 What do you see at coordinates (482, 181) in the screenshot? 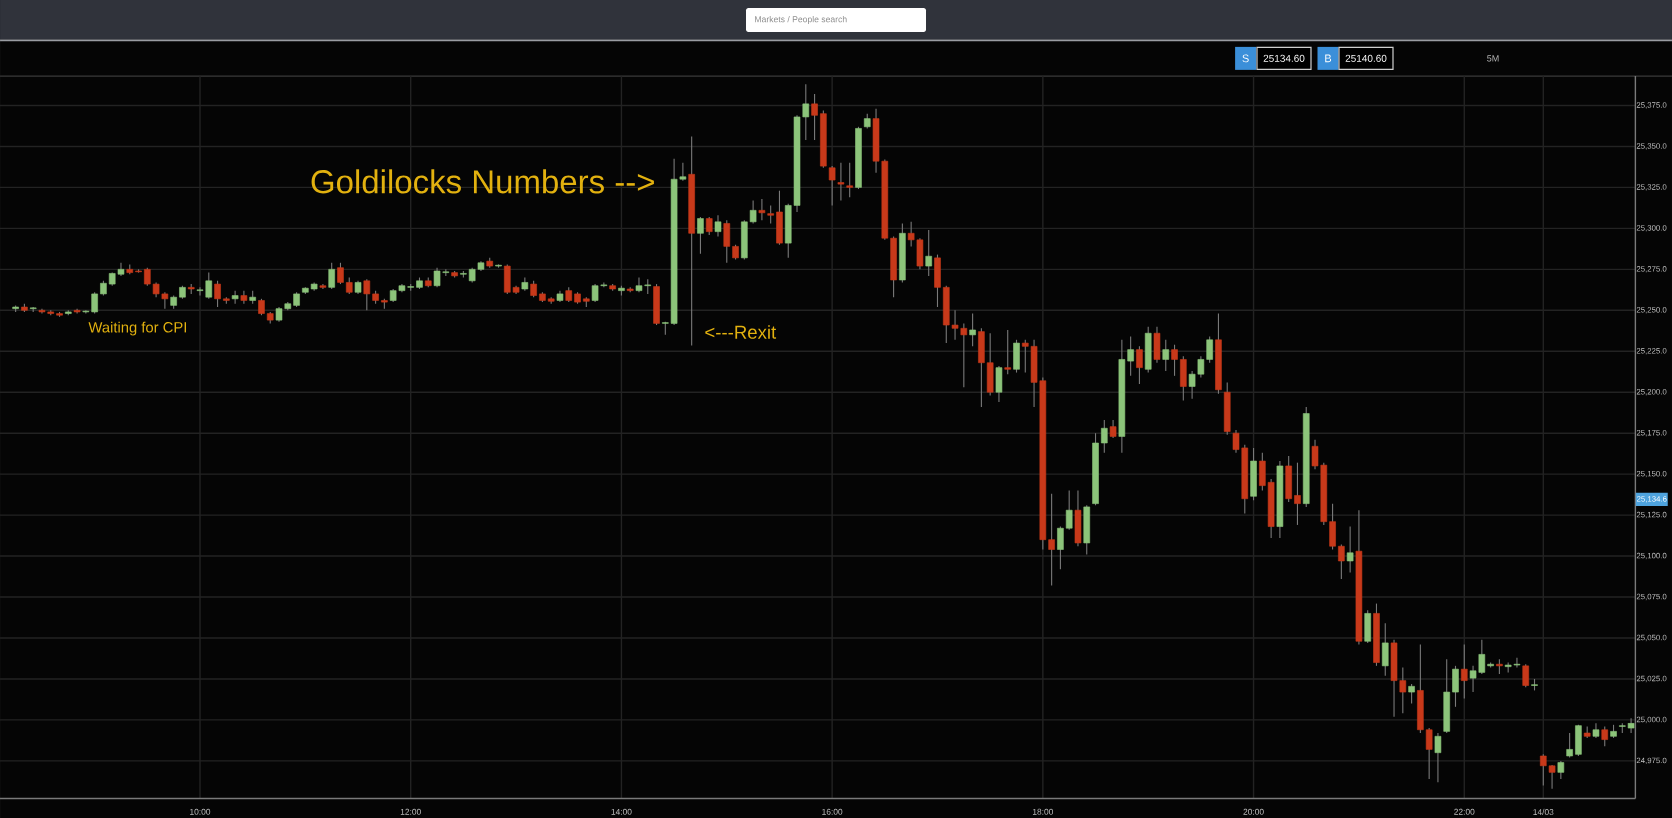
I see `annotation: Goldilocks Numbers -->` at bounding box center [482, 181].